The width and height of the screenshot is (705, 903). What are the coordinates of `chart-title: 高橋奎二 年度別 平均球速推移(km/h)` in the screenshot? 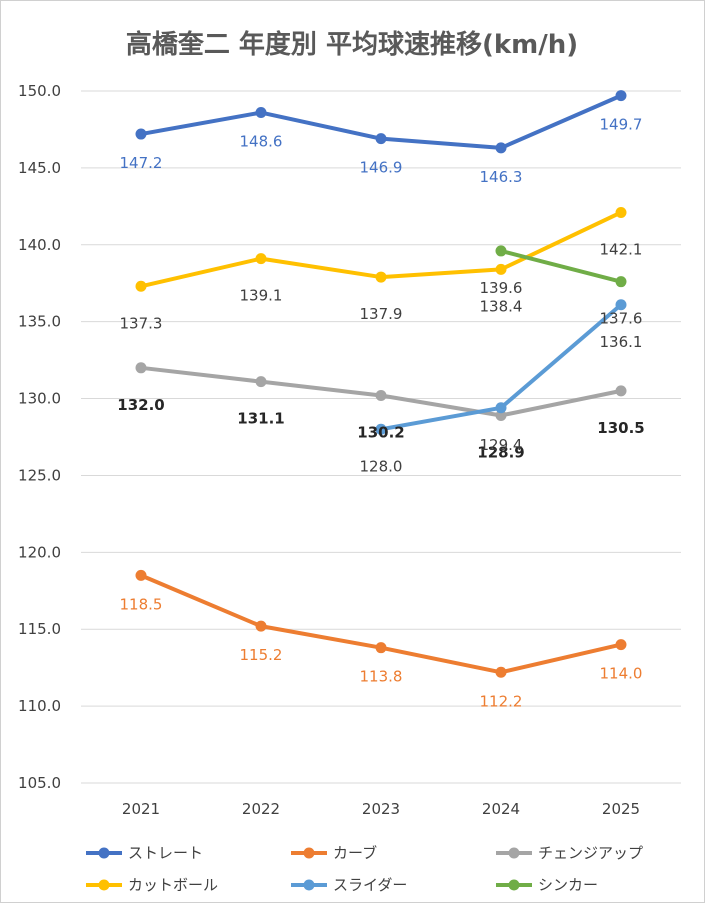 It's located at (352, 44).